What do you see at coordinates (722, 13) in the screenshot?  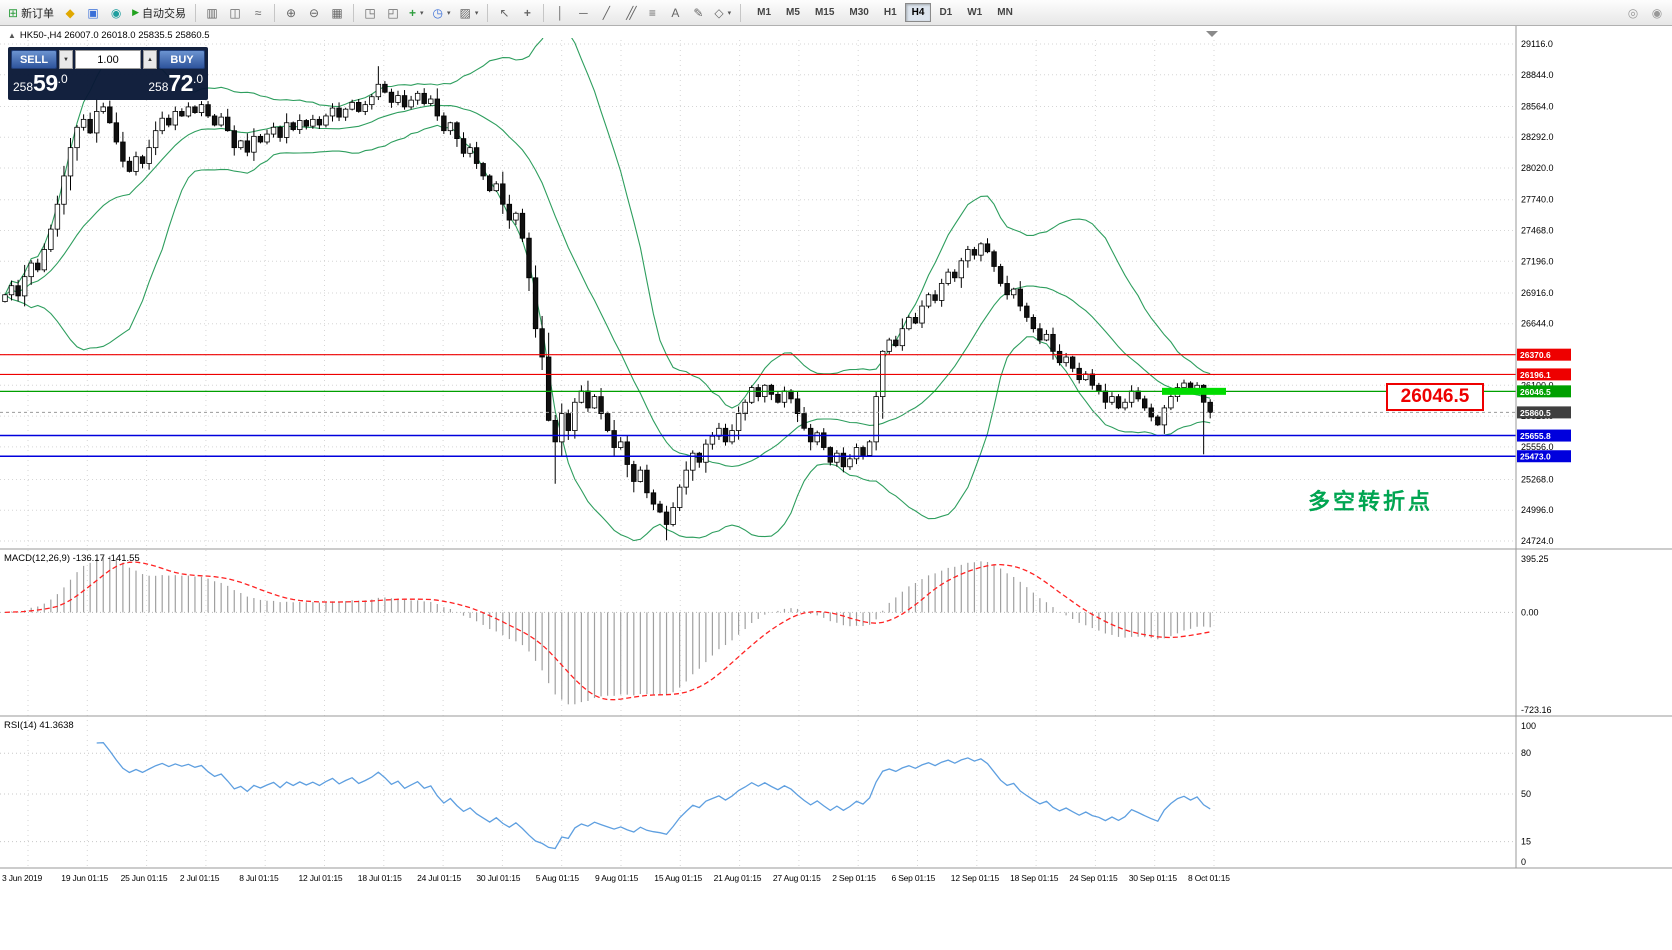 I see `shapes-tool-button: ◇ ▾` at bounding box center [722, 13].